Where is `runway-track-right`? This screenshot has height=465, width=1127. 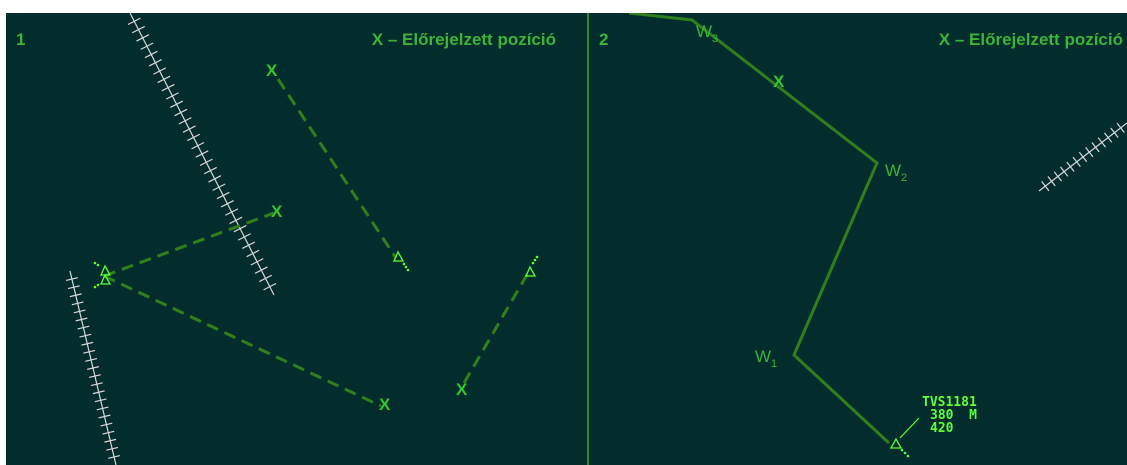 runway-track-right is located at coordinates (1082, 157).